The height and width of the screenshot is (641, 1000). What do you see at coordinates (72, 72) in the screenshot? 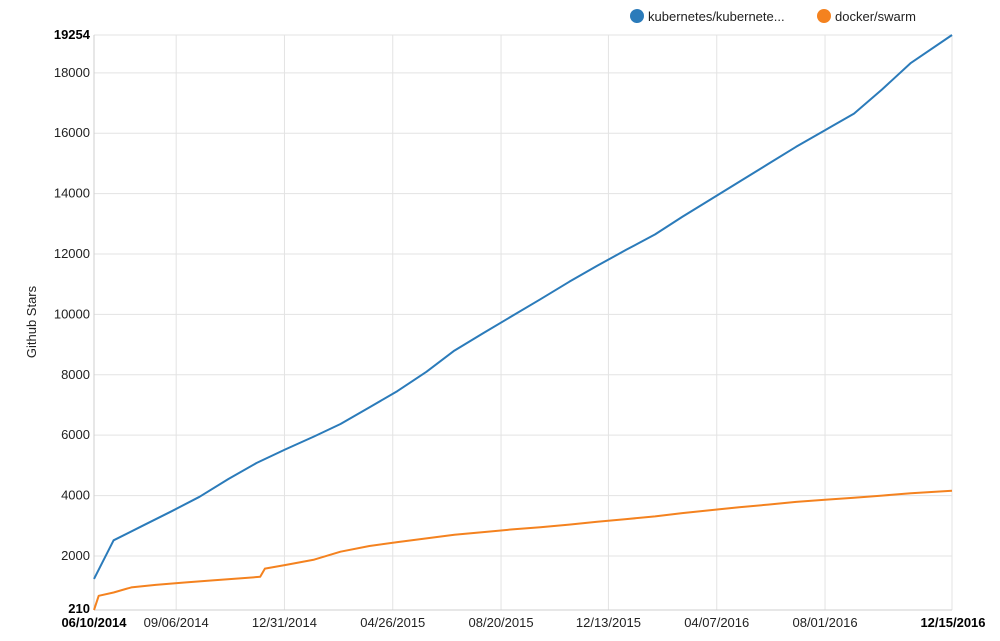
I see `y-tick-label: 18000` at bounding box center [72, 72].